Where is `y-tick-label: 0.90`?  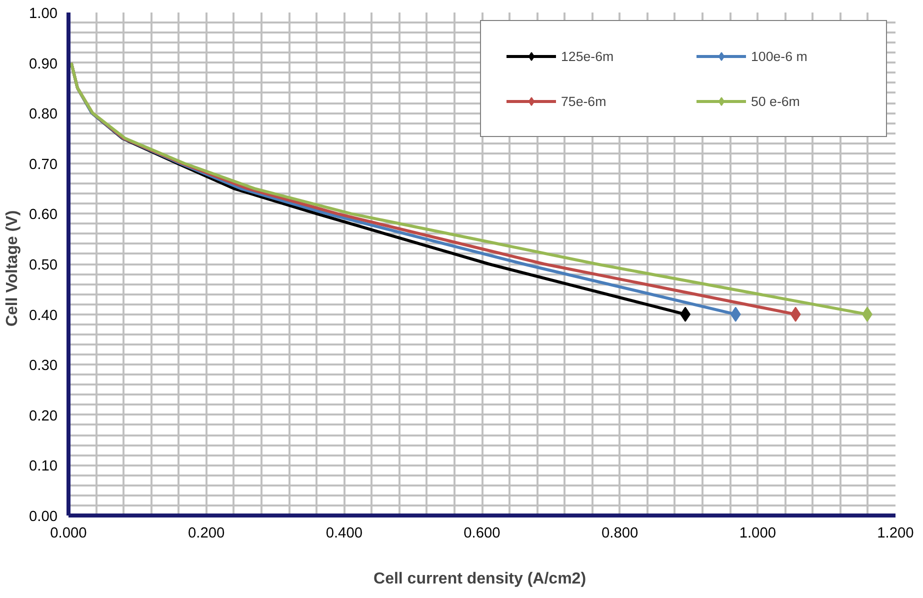
y-tick-label: 0.90 is located at coordinates (43, 64).